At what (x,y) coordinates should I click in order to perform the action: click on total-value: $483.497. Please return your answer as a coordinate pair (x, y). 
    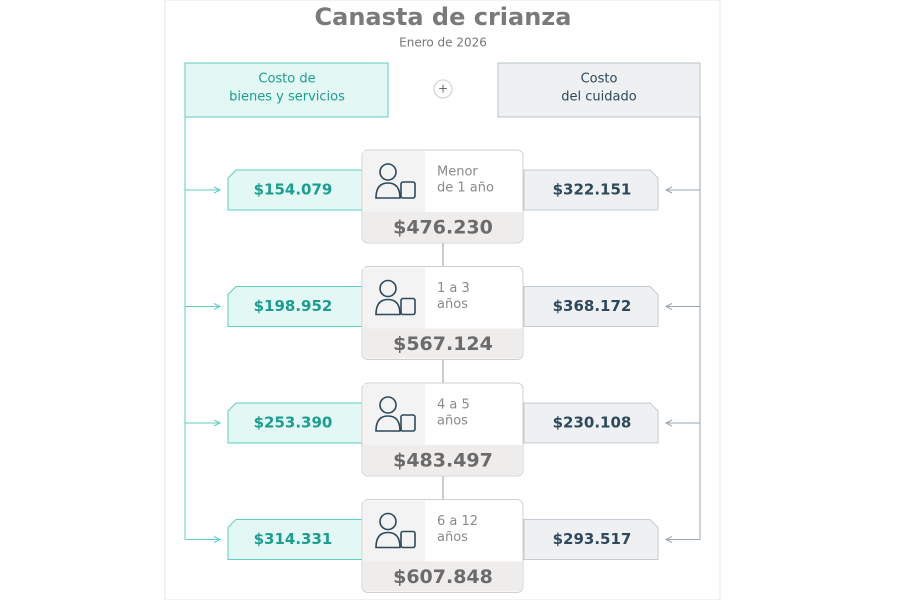
    Looking at the image, I should click on (443, 461).